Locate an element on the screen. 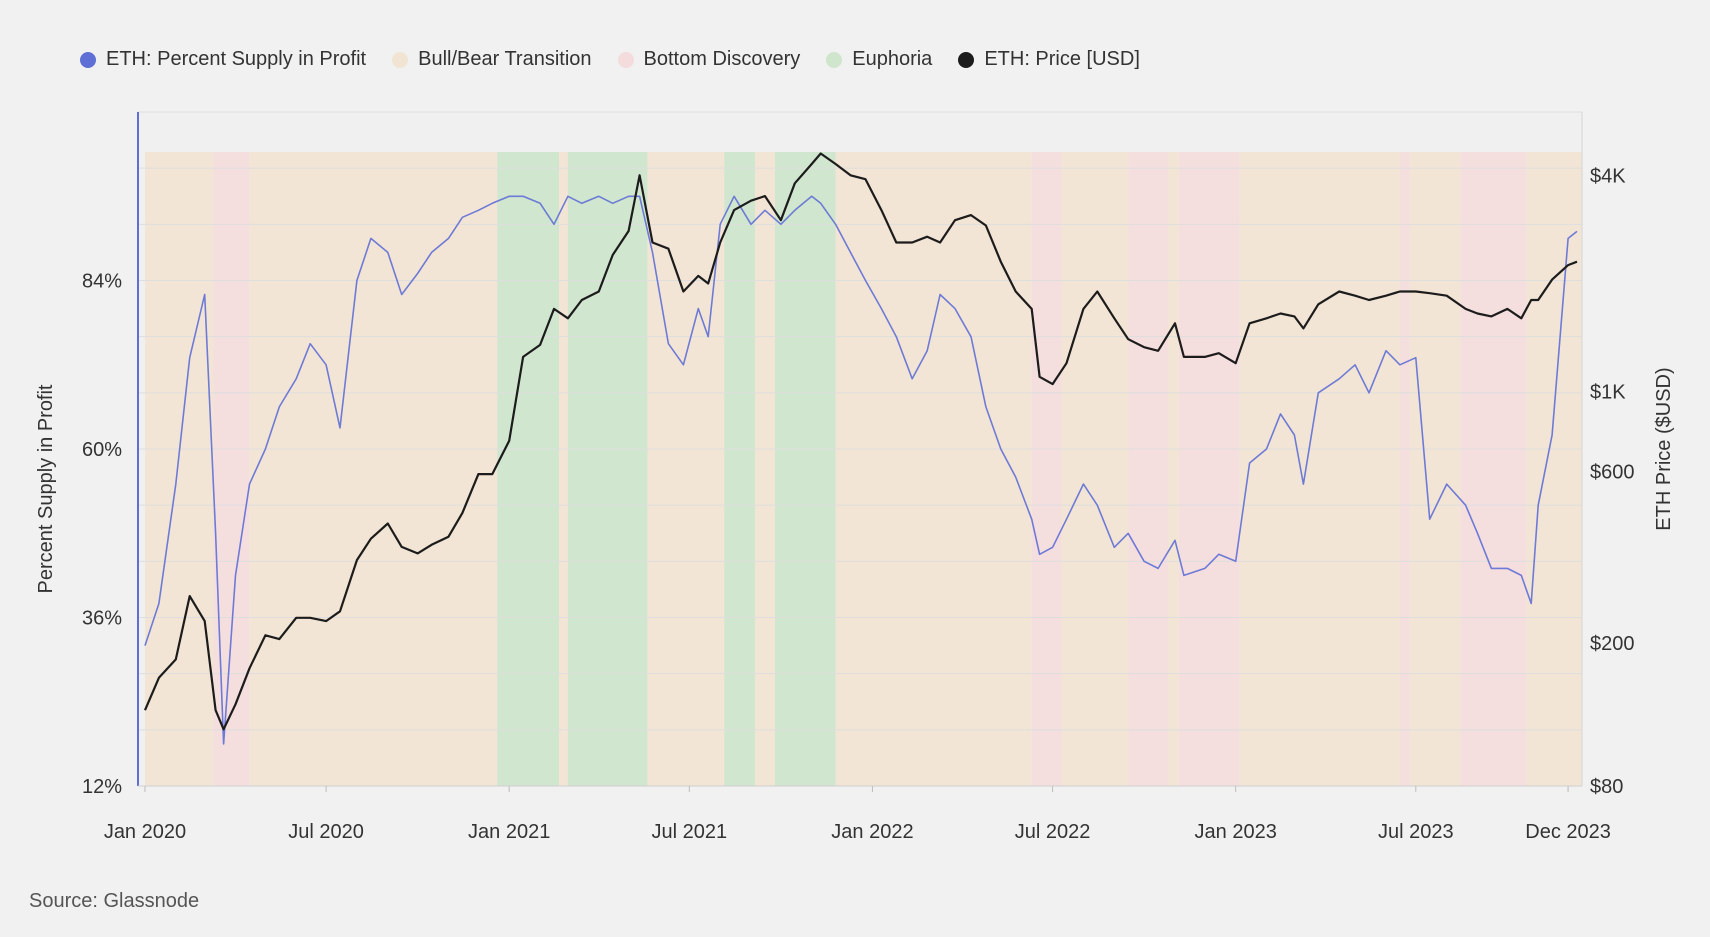  x-tick-label-5: Jul 2022 is located at coordinates (1053, 832).